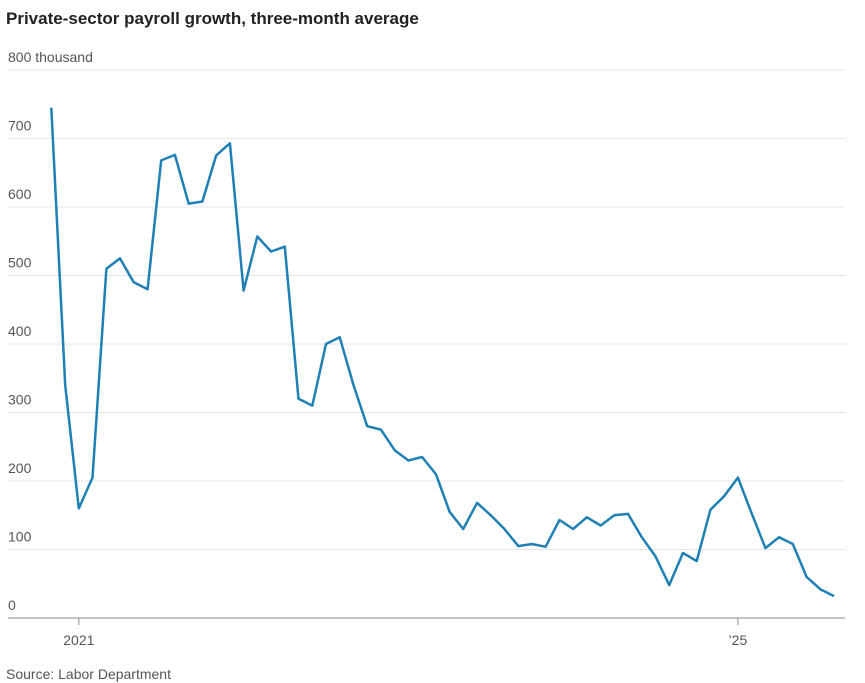 This screenshot has height=683, width=865. What do you see at coordinates (50, 57) in the screenshot?
I see `y-tick-label: 800 thousand` at bounding box center [50, 57].